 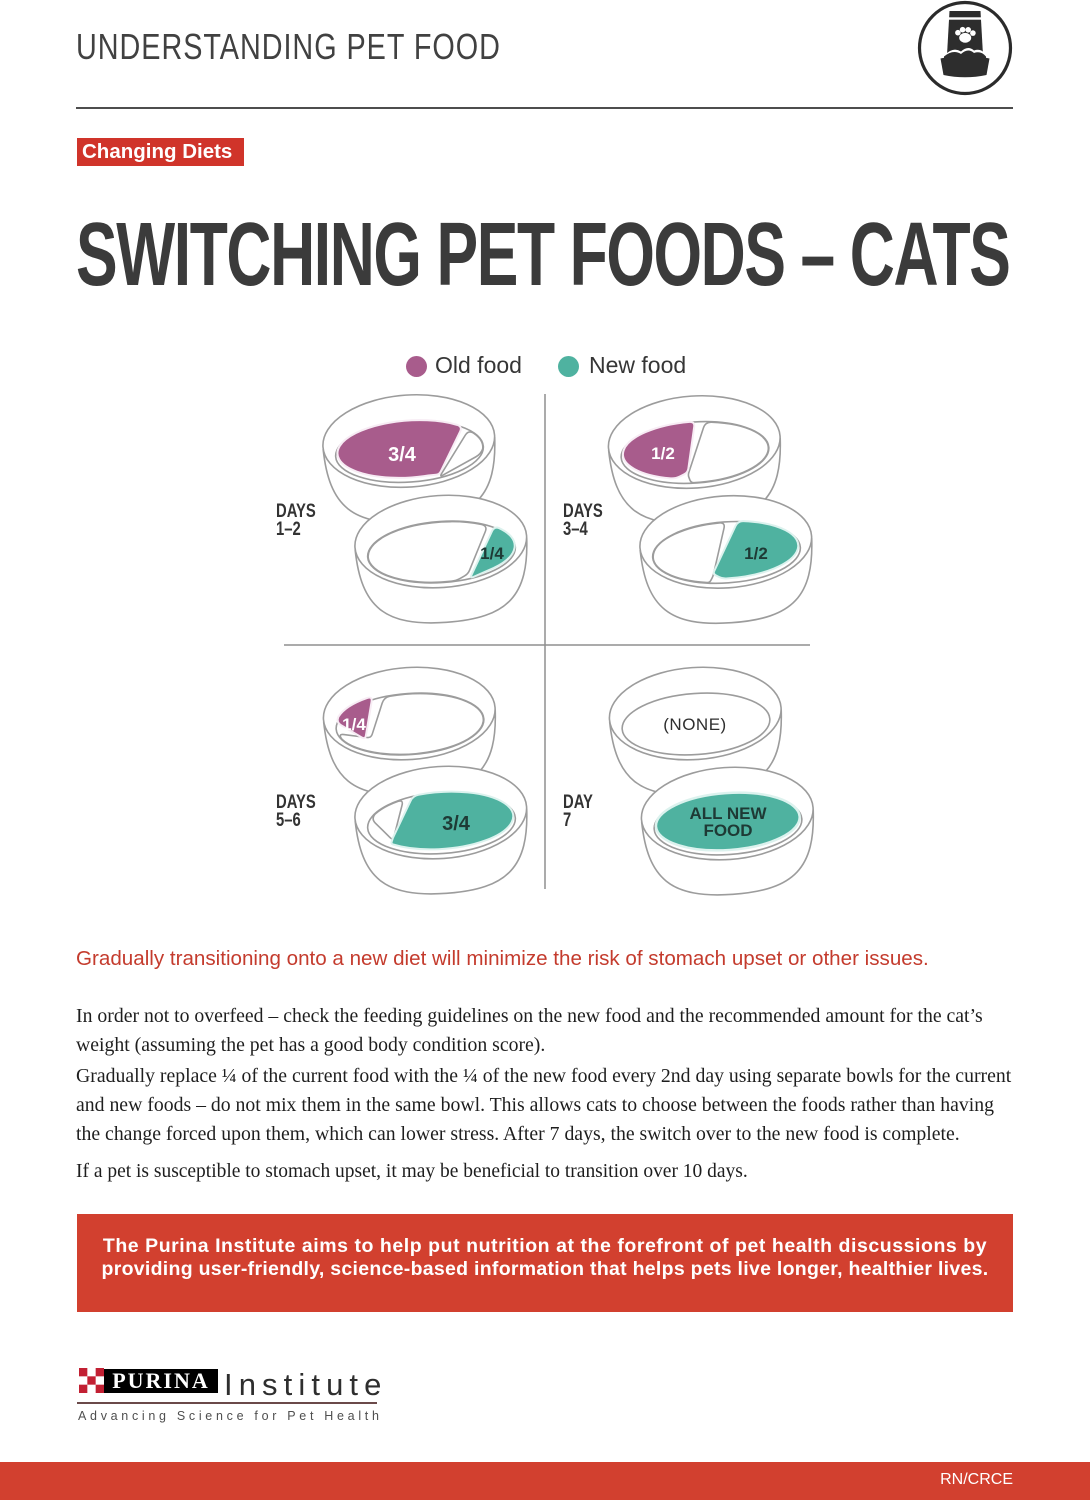 What do you see at coordinates (694, 724) in the screenshot?
I see `svg-text: (NONE)` at bounding box center [694, 724].